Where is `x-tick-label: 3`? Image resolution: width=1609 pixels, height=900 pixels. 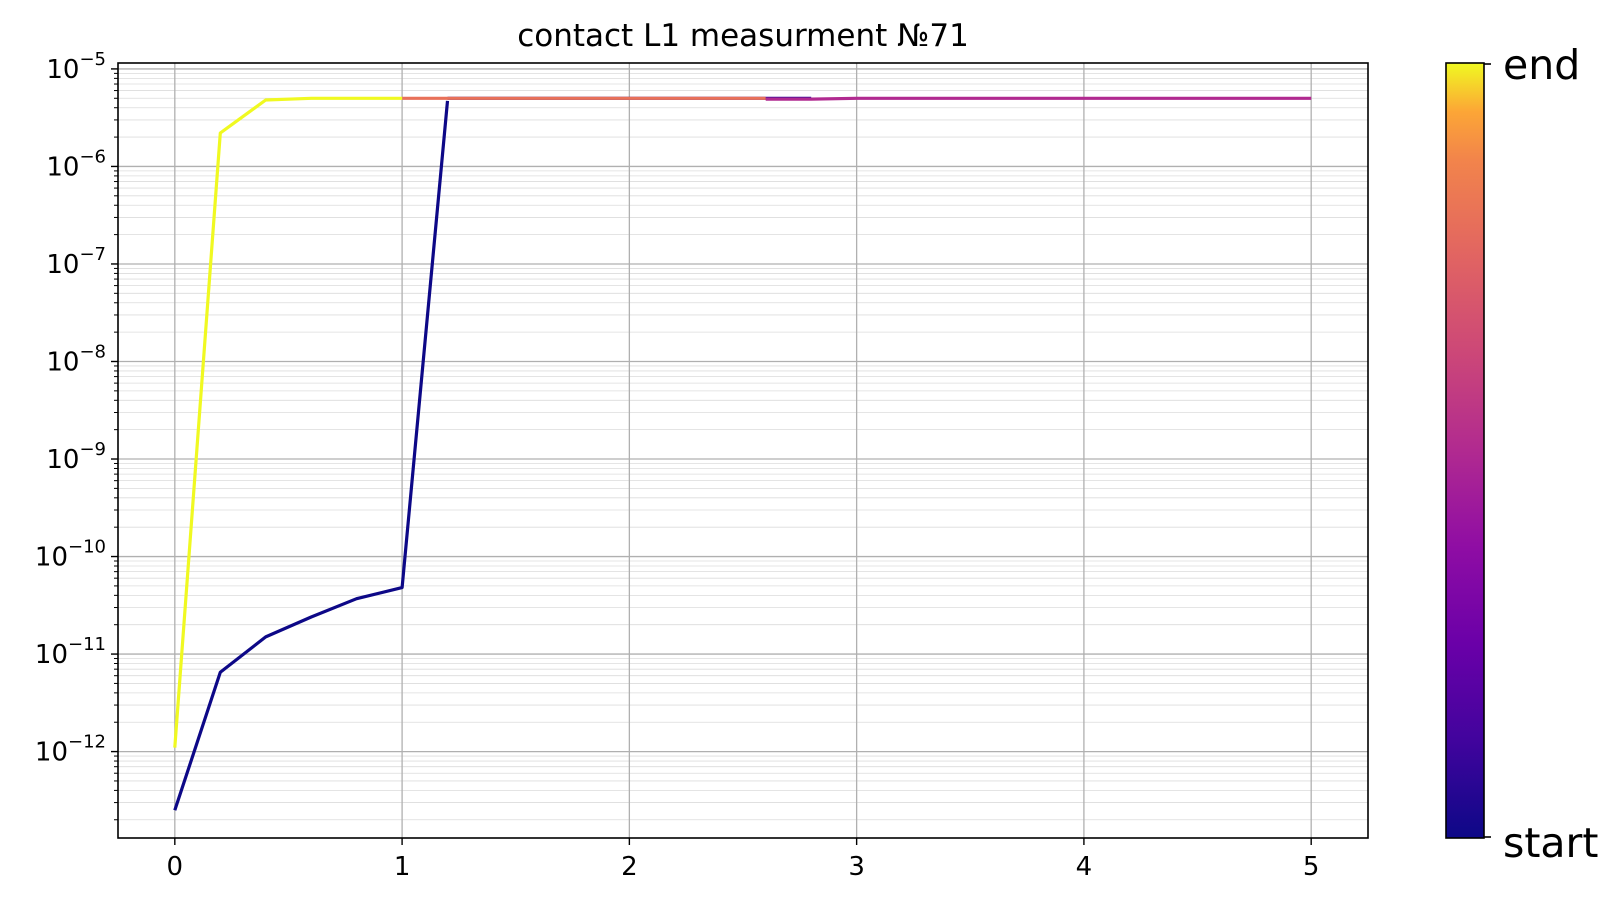 x-tick-label: 3 is located at coordinates (856, 867).